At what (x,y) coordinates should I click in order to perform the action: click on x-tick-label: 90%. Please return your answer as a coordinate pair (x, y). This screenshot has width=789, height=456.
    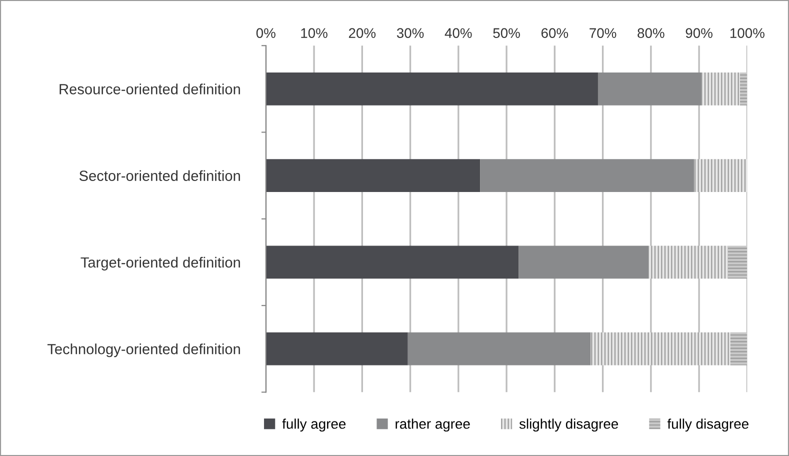
    Looking at the image, I should click on (699, 33).